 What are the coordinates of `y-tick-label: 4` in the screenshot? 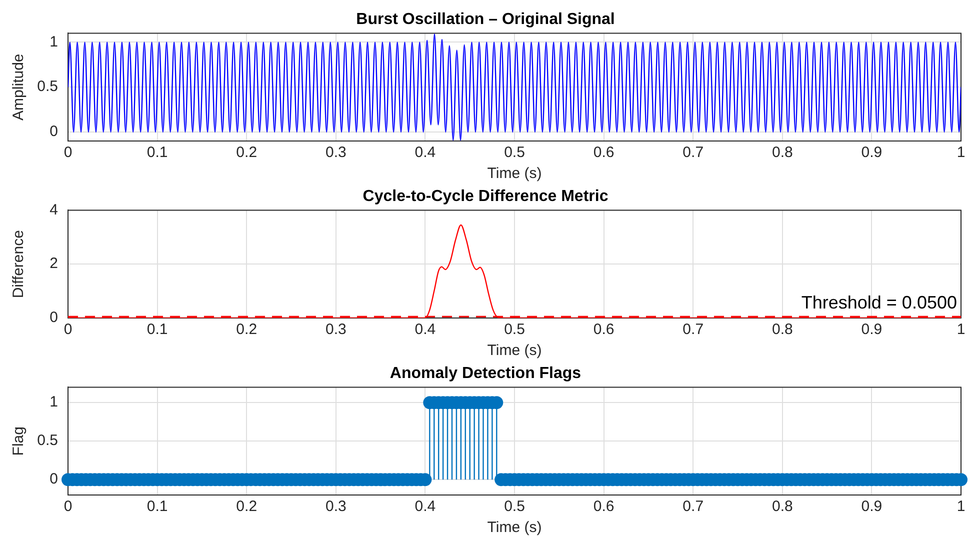 It's located at (54, 209).